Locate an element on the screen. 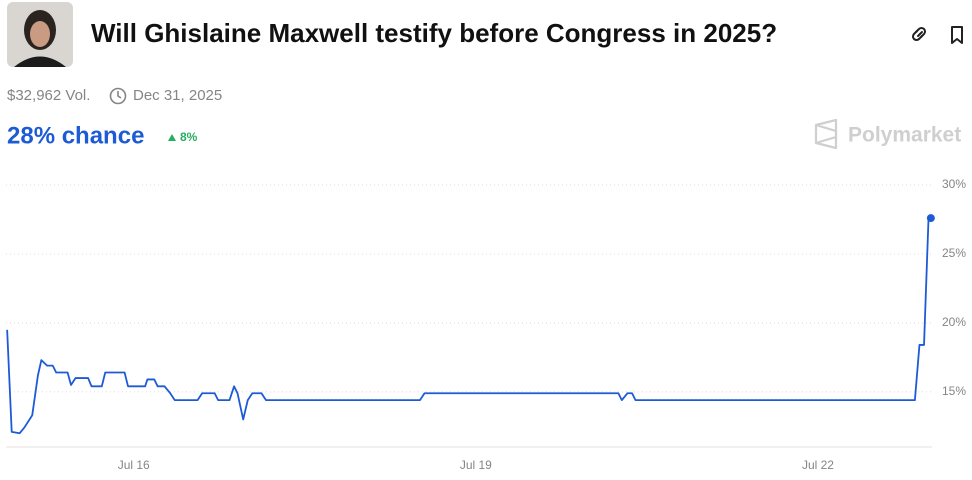 The width and height of the screenshot is (972, 480). y-tick-label: 15% is located at coordinates (954, 391).